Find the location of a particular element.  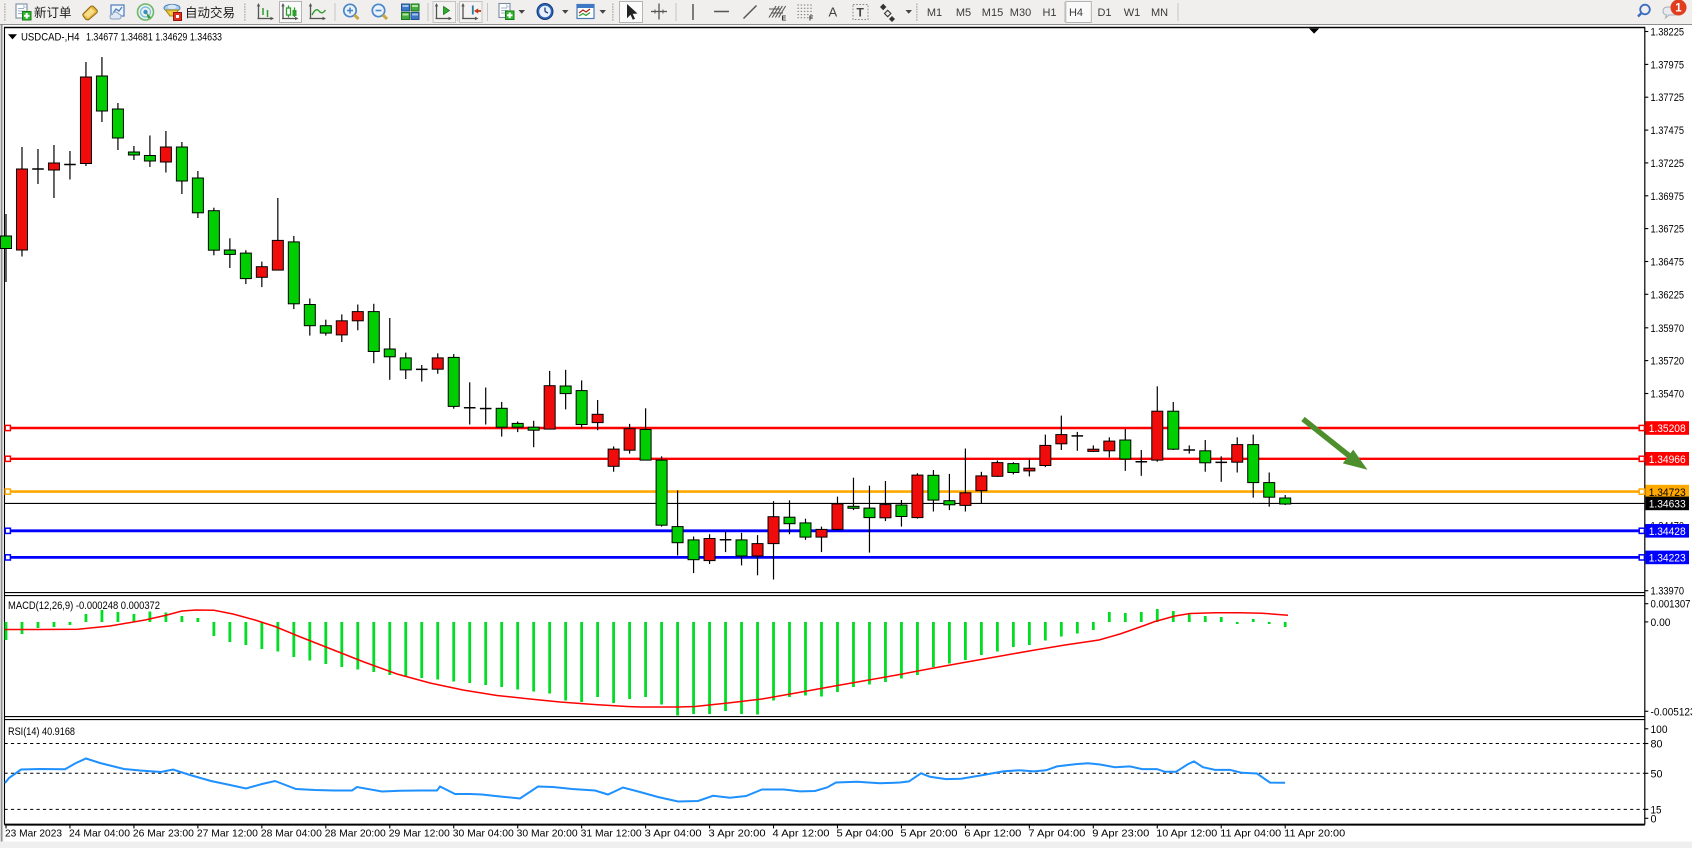

svg-text: 1 is located at coordinates (1678, 9).